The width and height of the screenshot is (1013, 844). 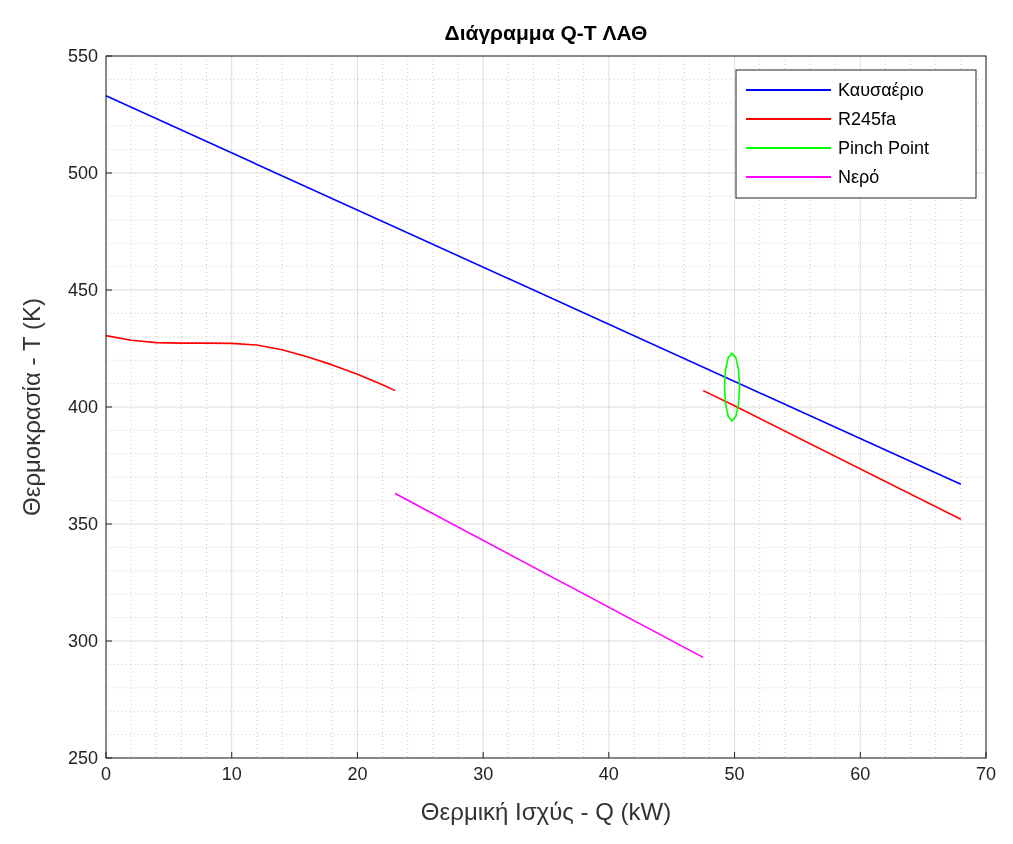 What do you see at coordinates (82, 758) in the screenshot?
I see `y-tick-label: 250` at bounding box center [82, 758].